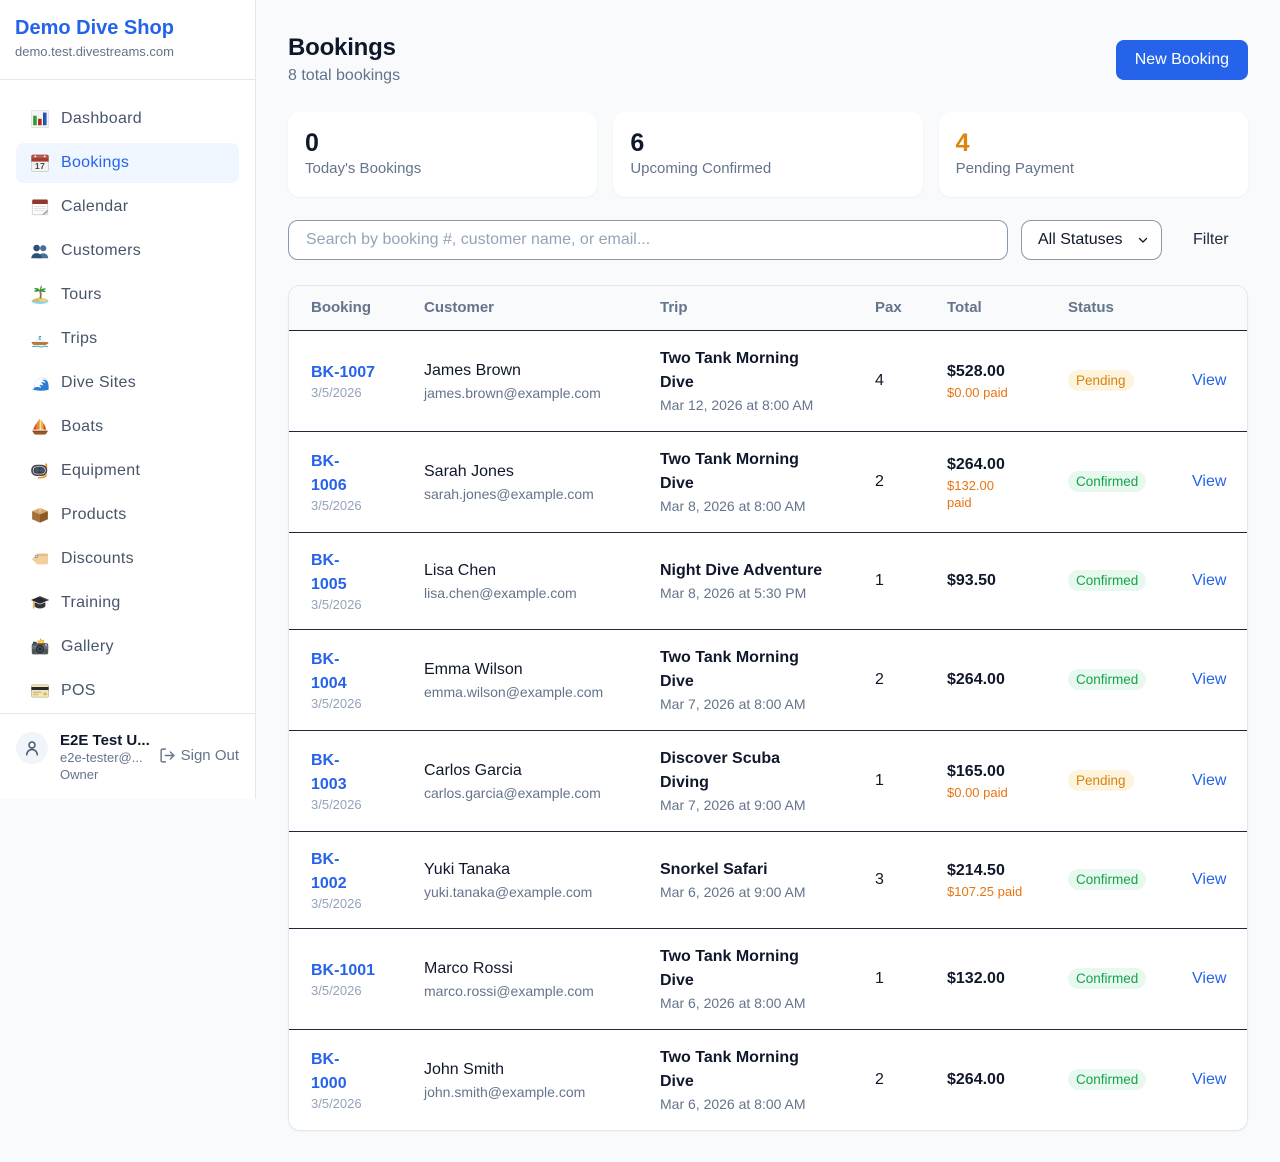 This screenshot has height=1162, width=1280. Describe the element at coordinates (40, 166) in the screenshot. I see `svg-text: 17` at that location.